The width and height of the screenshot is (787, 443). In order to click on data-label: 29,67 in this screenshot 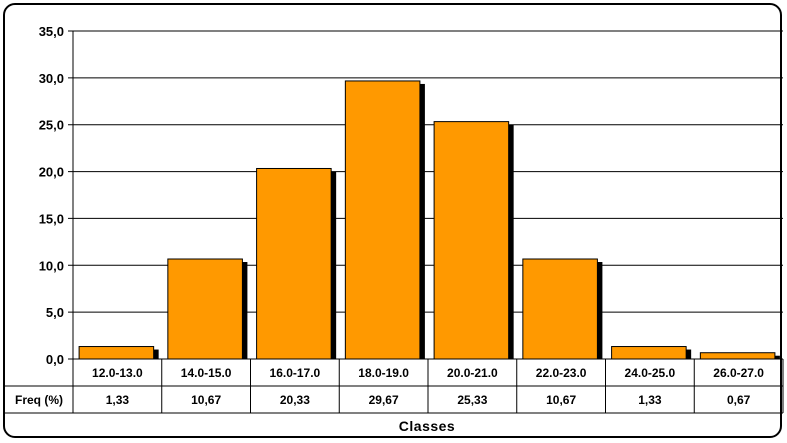, I will do `click(384, 400)`.